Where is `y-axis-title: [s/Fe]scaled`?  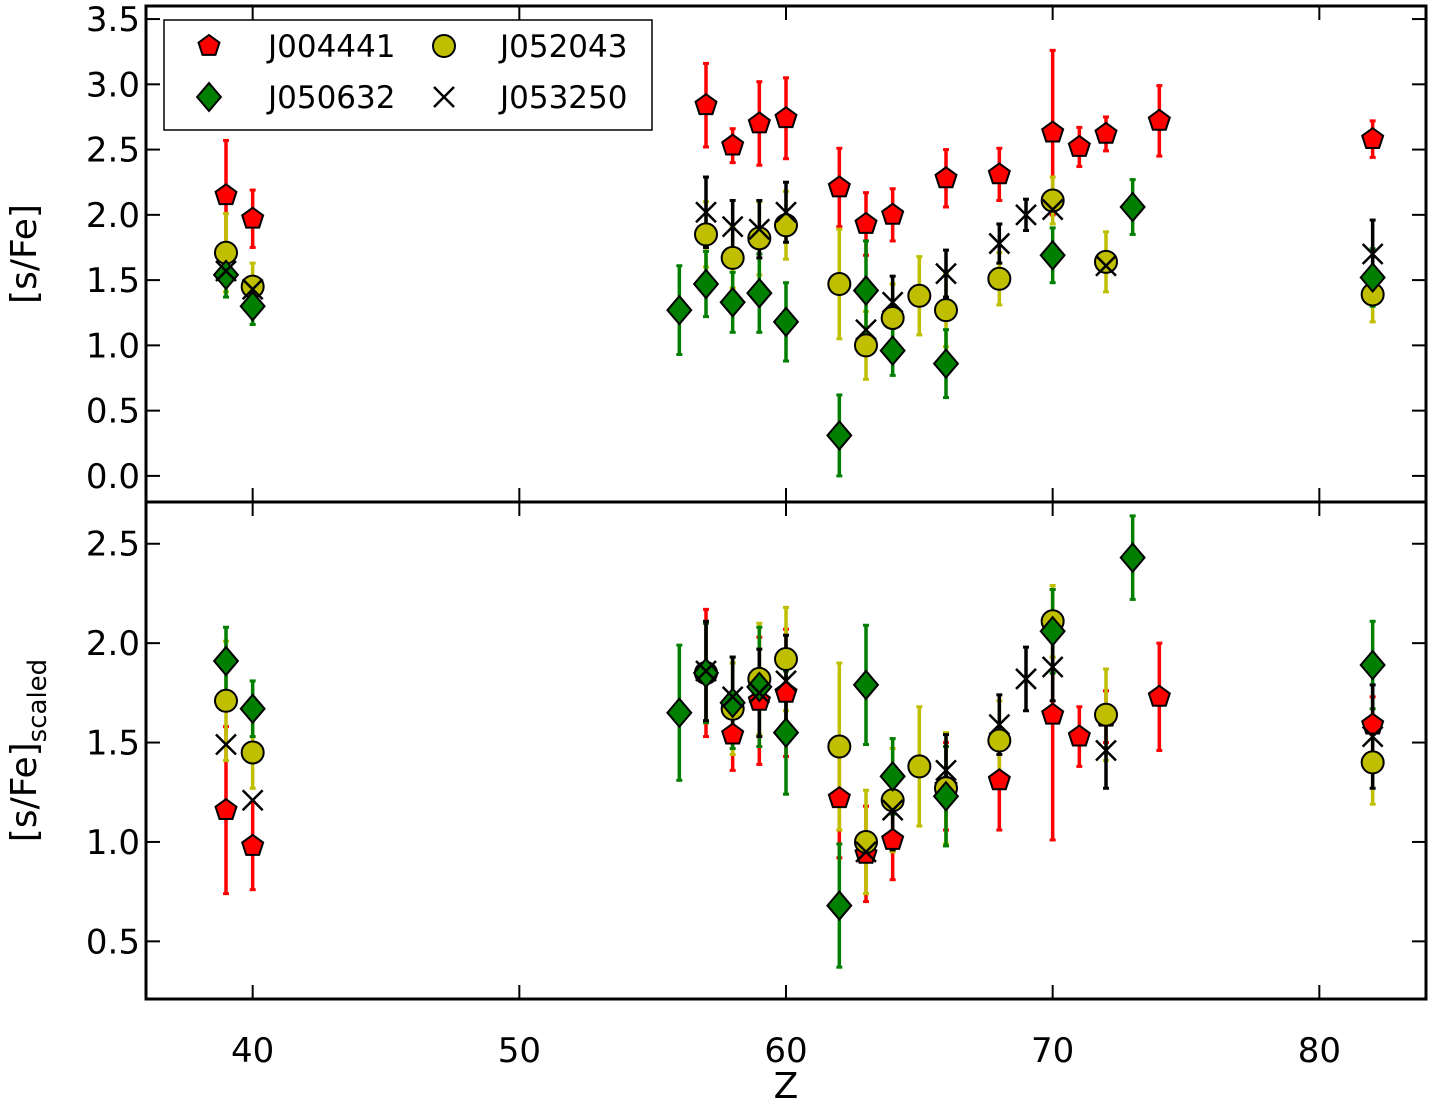 y-axis-title: [s/Fe]scaled is located at coordinates (28, 750).